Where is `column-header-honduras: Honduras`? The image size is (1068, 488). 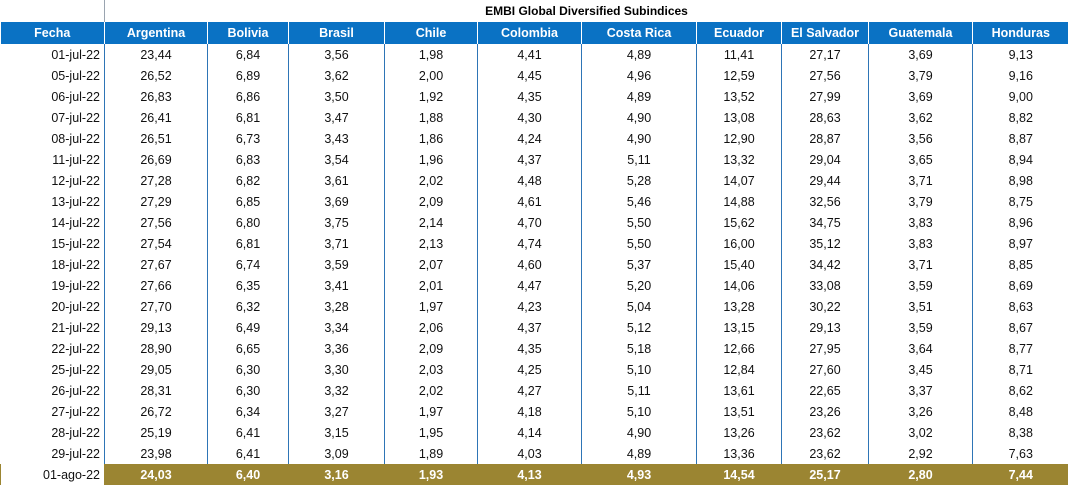
column-header-honduras: Honduras is located at coordinates (1020, 33).